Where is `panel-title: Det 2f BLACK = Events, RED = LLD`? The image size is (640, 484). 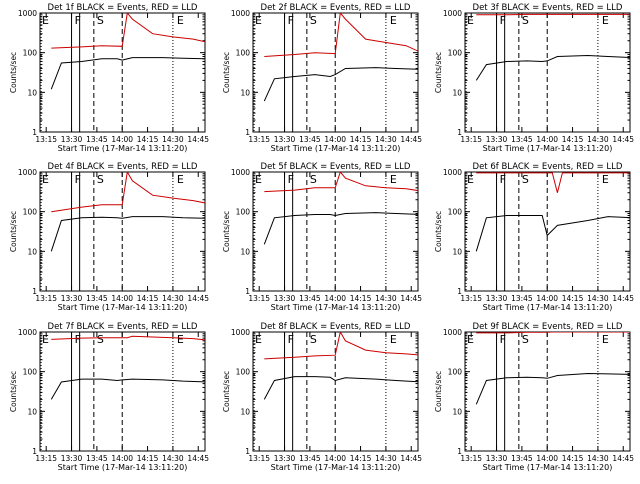
panel-title: Det 2f BLACK = Events, RED = LLD is located at coordinates (336, 8).